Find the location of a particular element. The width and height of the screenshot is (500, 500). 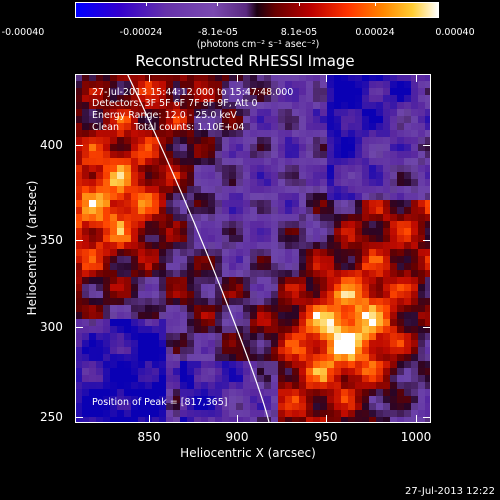

y-axis-title: Heliocentric Y (arcsec) is located at coordinates (32, 248).